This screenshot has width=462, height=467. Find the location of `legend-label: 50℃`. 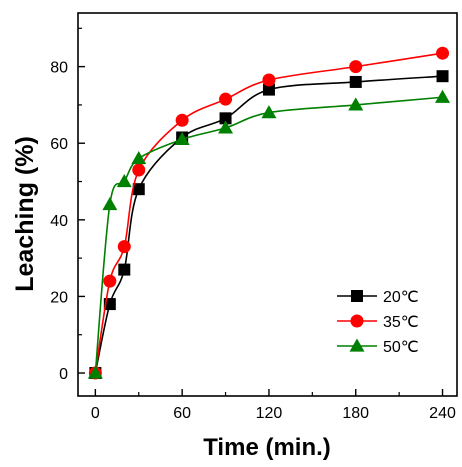

legend-label: 50℃ is located at coordinates (401, 347).